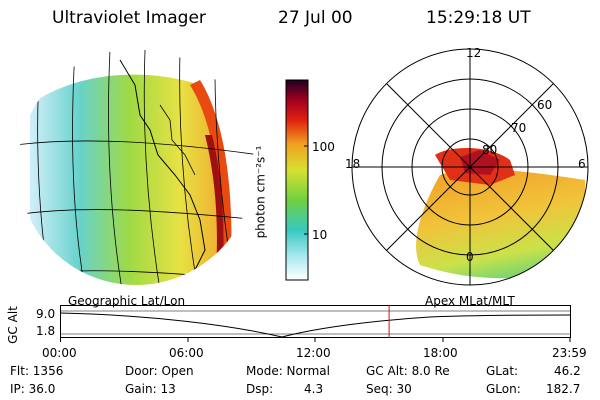 The height and width of the screenshot is (400, 600). I want to click on info-dsp-value: 4.3, so click(314, 389).